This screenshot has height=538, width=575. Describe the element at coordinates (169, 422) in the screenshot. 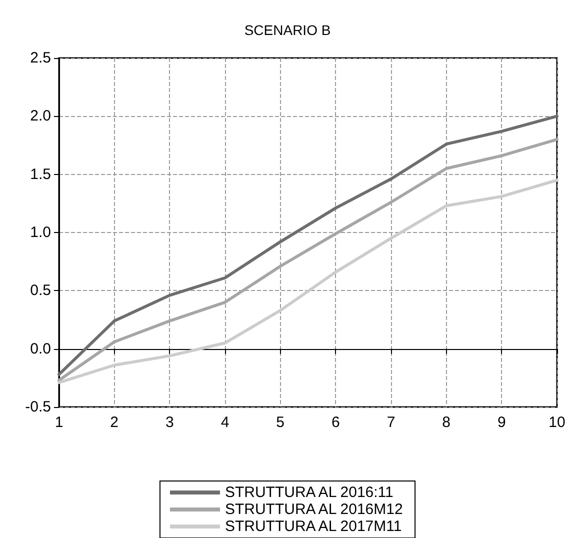

I see `x-tick-label: 3` at that location.